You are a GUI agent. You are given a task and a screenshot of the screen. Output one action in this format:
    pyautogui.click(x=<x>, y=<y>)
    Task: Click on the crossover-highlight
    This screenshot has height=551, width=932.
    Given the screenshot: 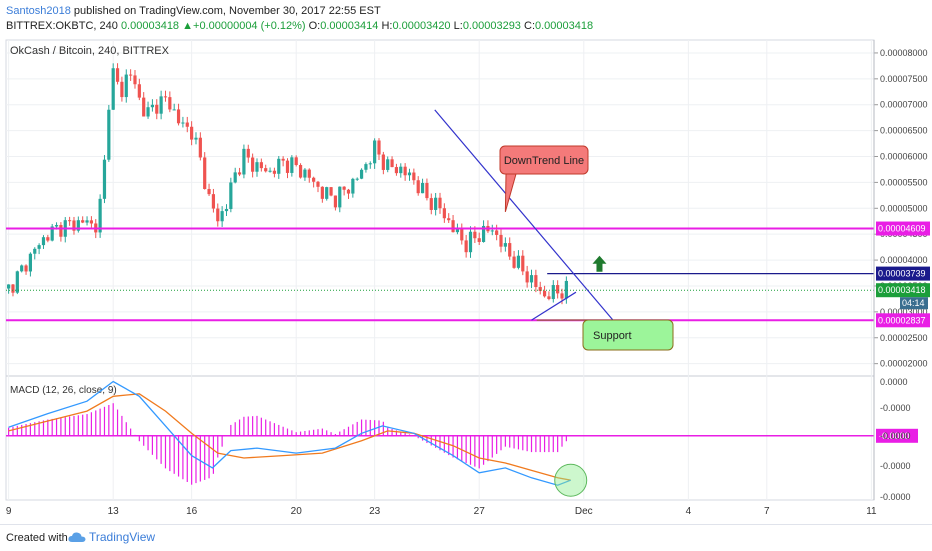 What is the action you would take?
    pyautogui.click(x=571, y=480)
    